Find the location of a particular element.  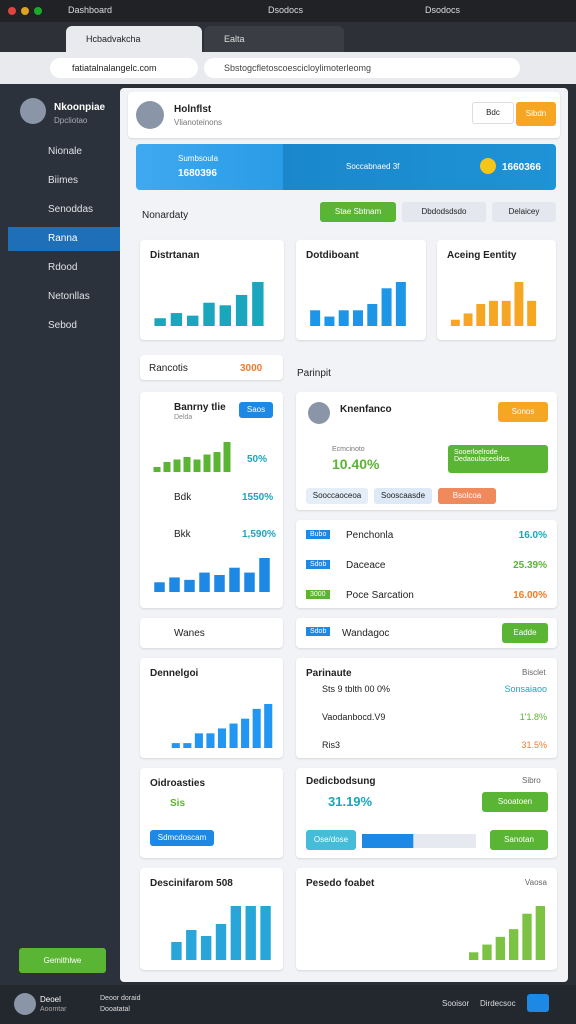

header-name: Holnflst is located at coordinates (193, 109).